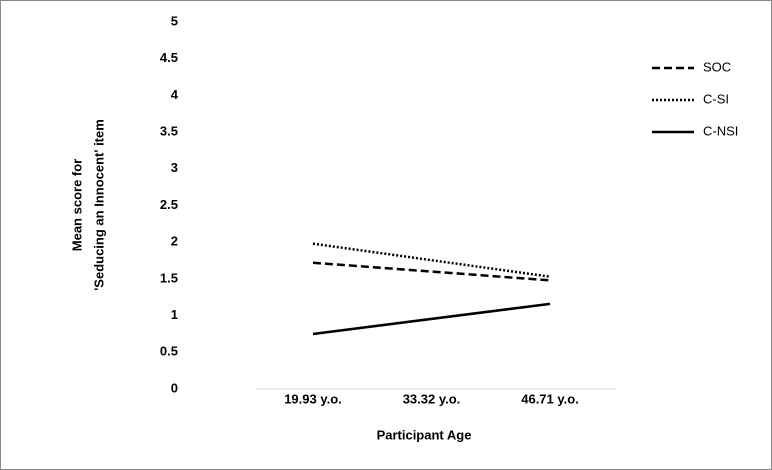  I want to click on x-tick-label: 33.32 y.o., so click(432, 398).